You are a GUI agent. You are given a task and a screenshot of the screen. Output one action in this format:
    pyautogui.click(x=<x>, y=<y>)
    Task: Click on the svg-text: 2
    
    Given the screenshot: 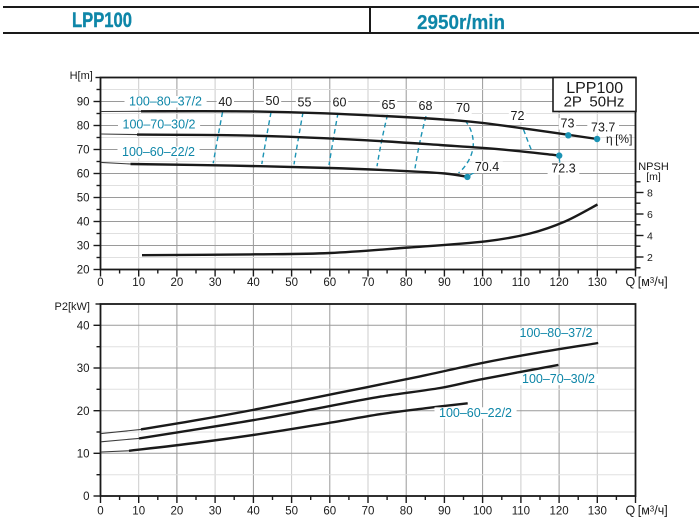 What is the action you would take?
    pyautogui.click(x=650, y=258)
    